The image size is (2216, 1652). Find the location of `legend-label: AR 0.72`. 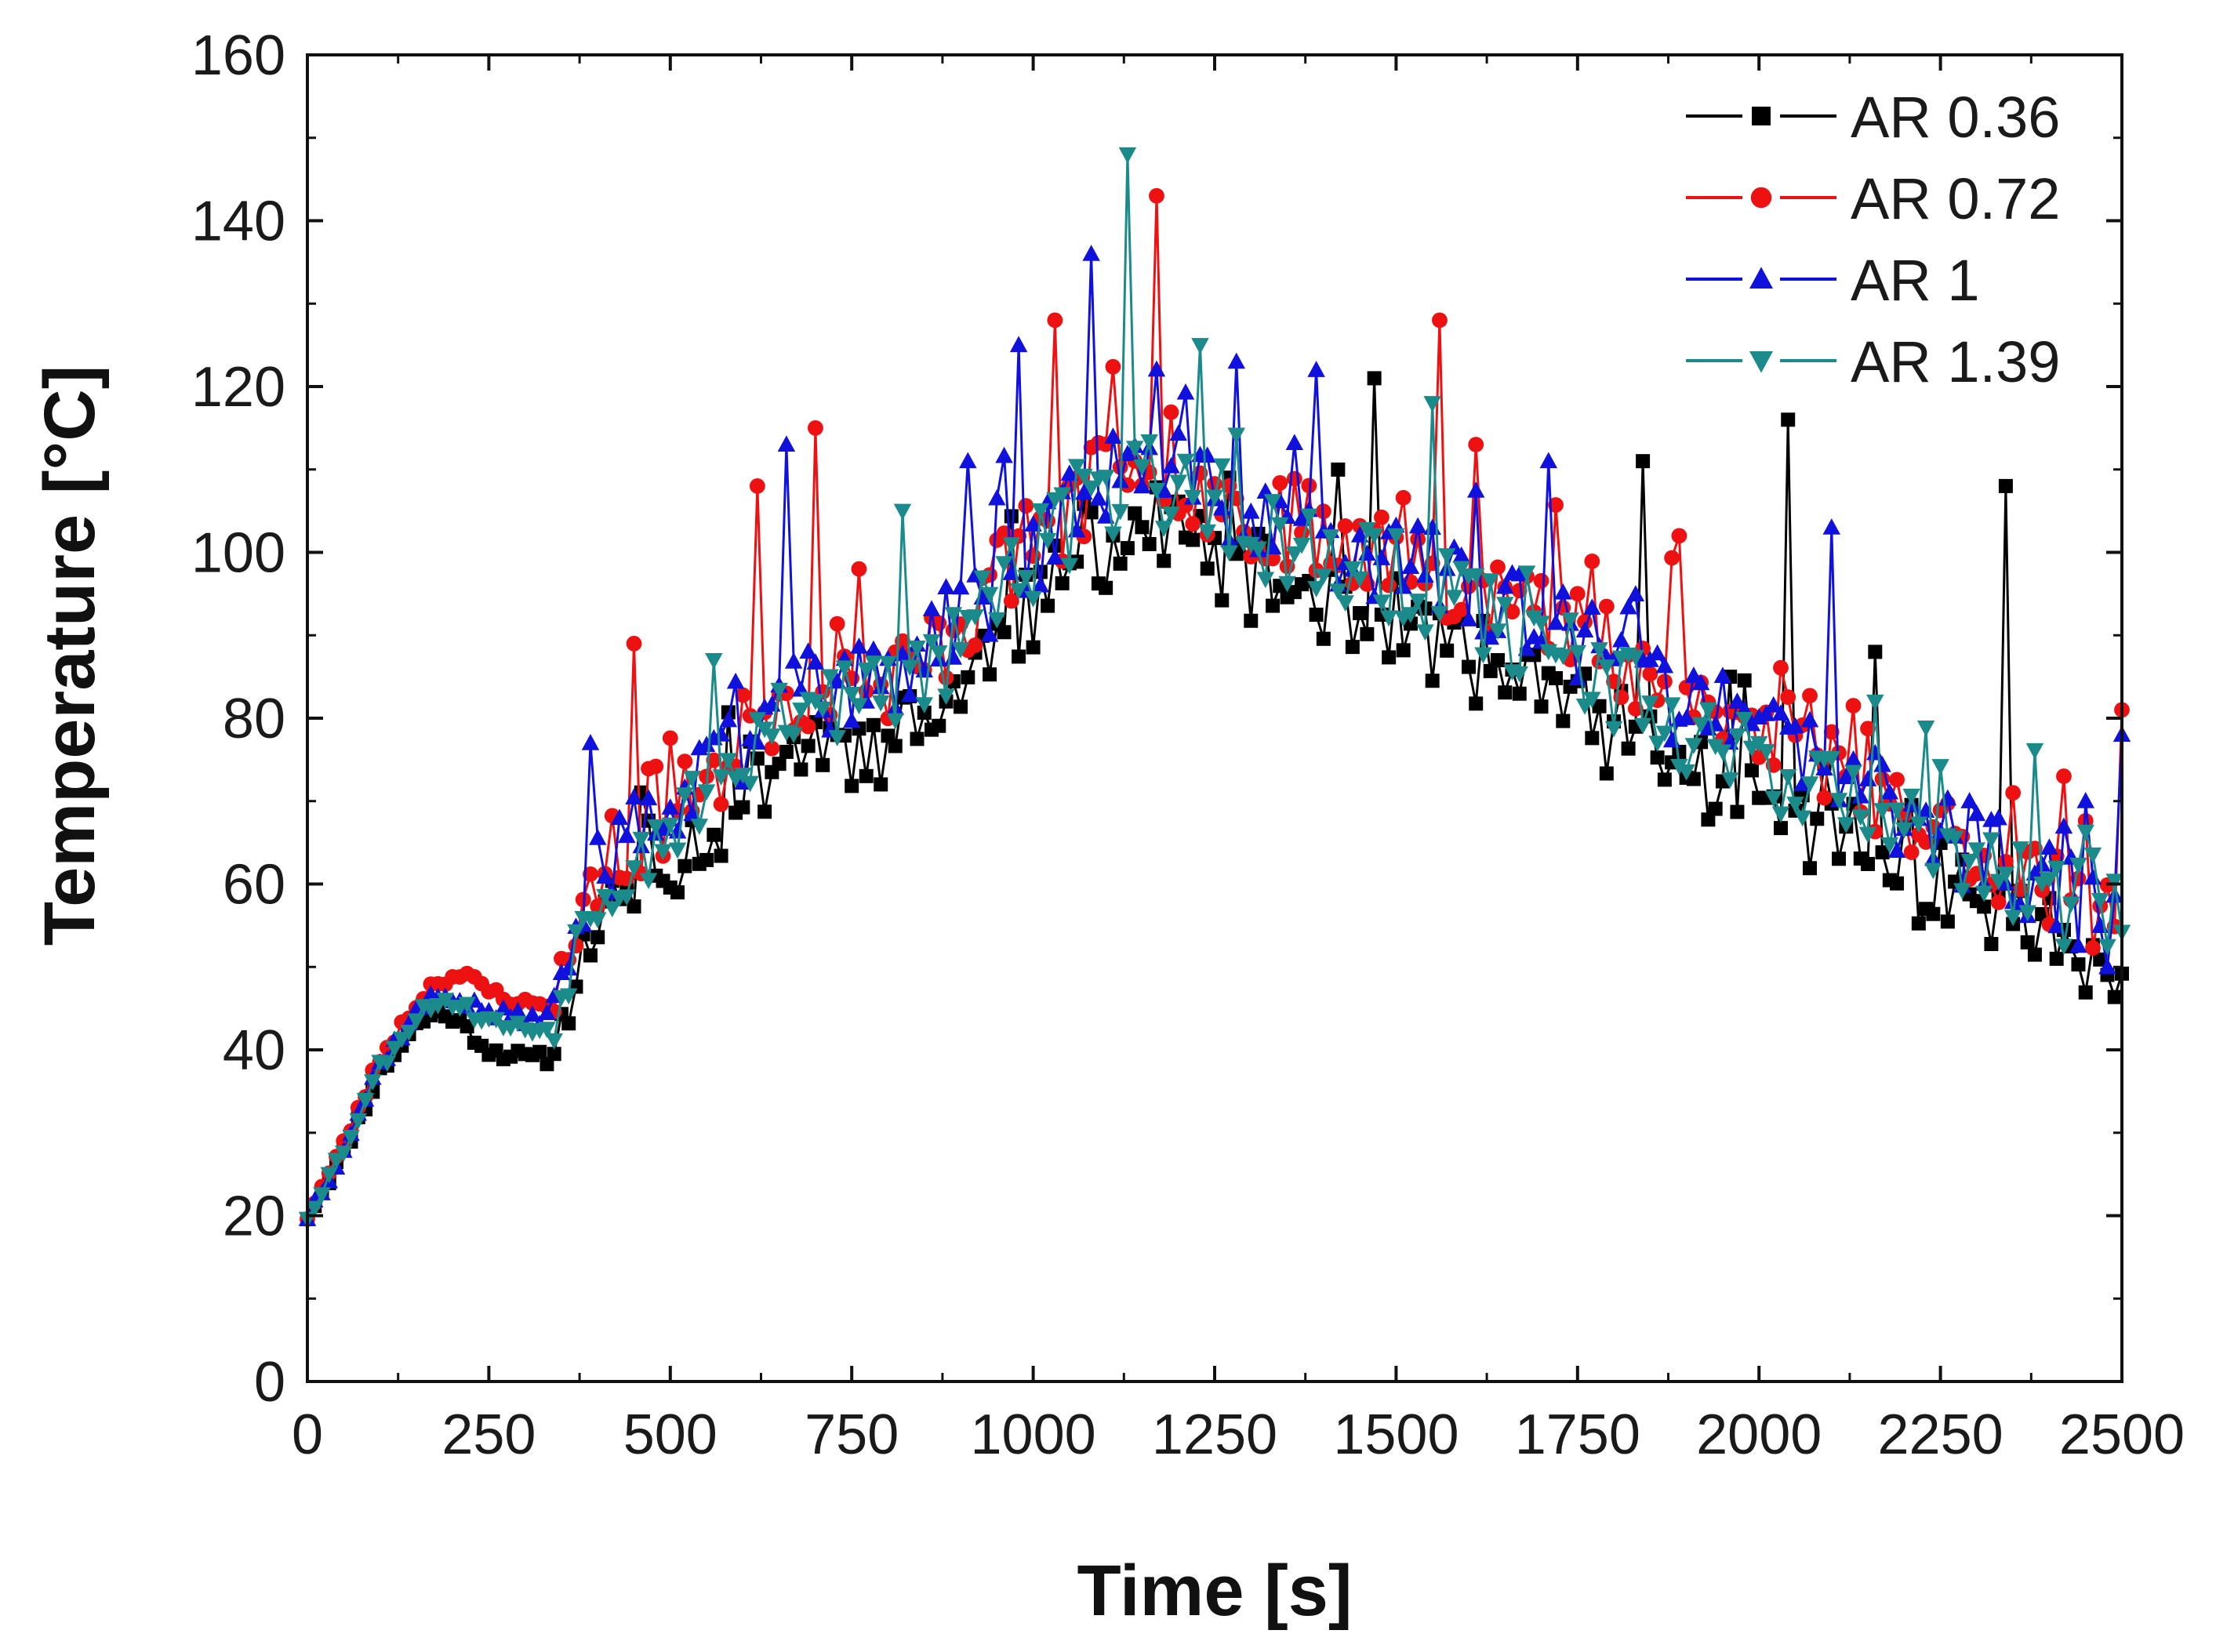

legend-label: AR 0.72 is located at coordinates (1955, 198).